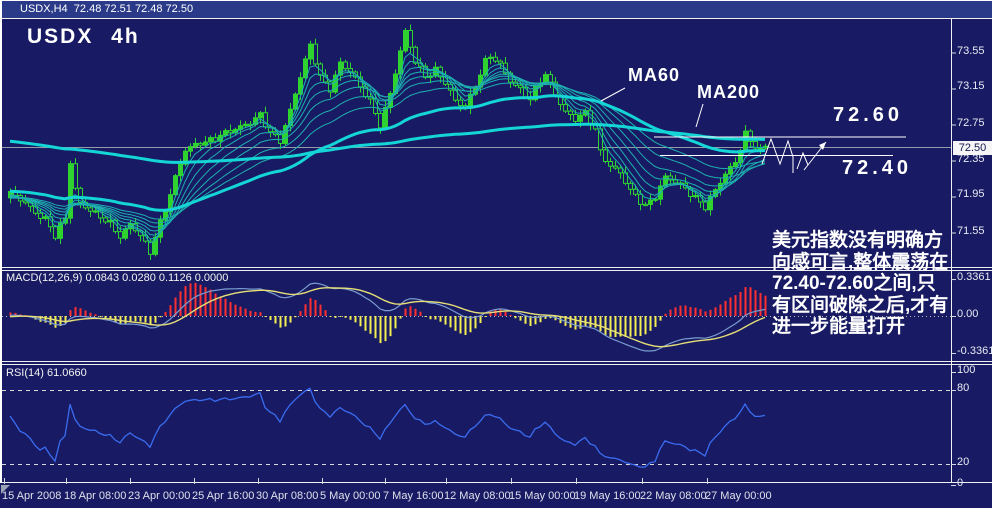  What do you see at coordinates (738, 496) in the screenshot?
I see `time-axis-label: 27 May 00:00` at bounding box center [738, 496].